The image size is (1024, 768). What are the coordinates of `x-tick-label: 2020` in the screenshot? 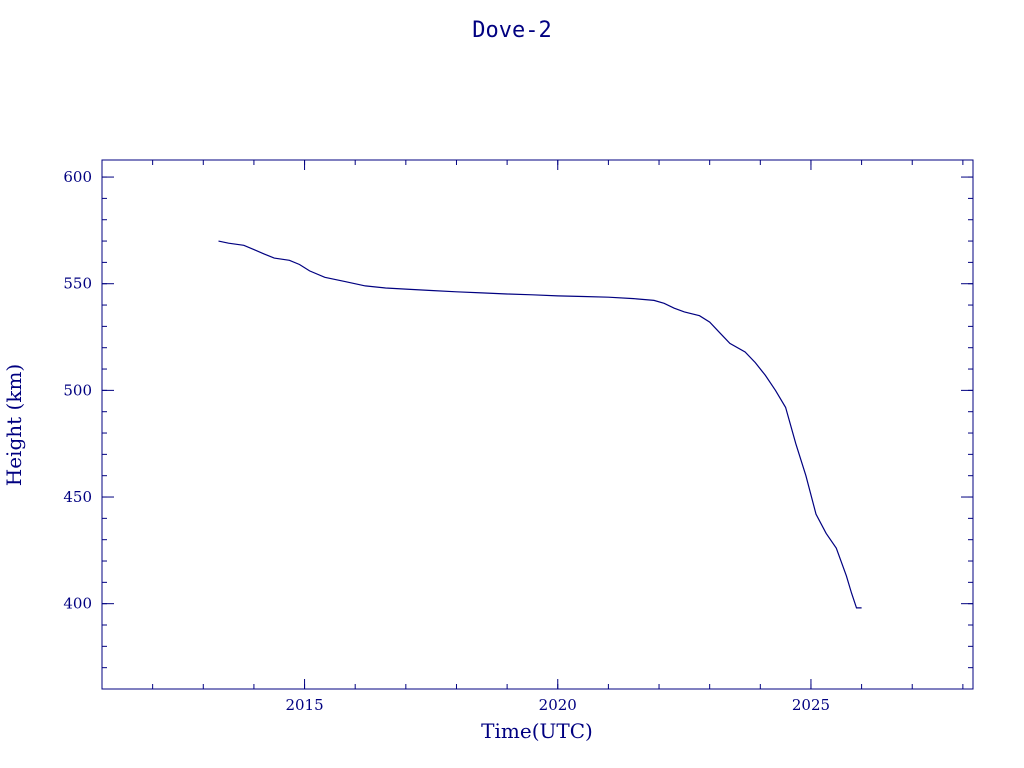 It's located at (558, 705).